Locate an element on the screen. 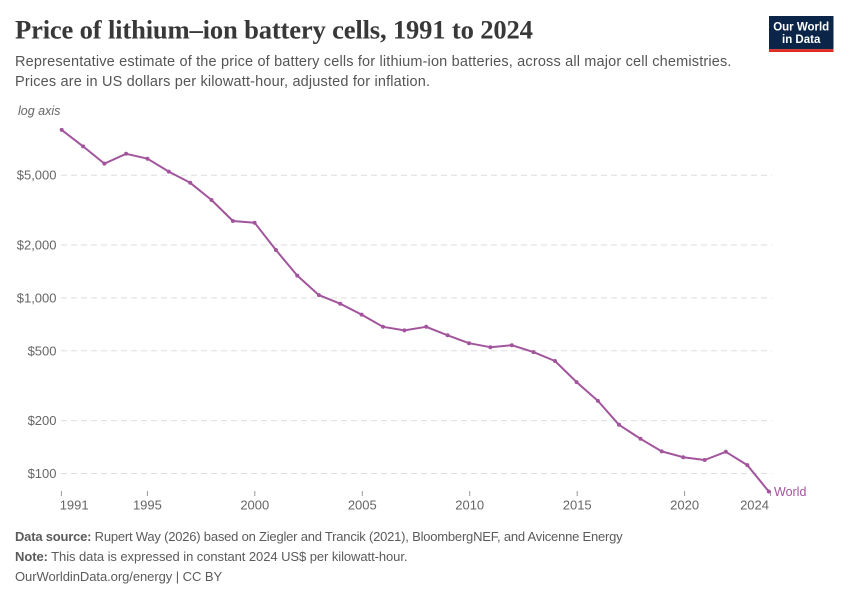 The height and width of the screenshot is (600, 850). svg-text: 1995 is located at coordinates (147, 505).